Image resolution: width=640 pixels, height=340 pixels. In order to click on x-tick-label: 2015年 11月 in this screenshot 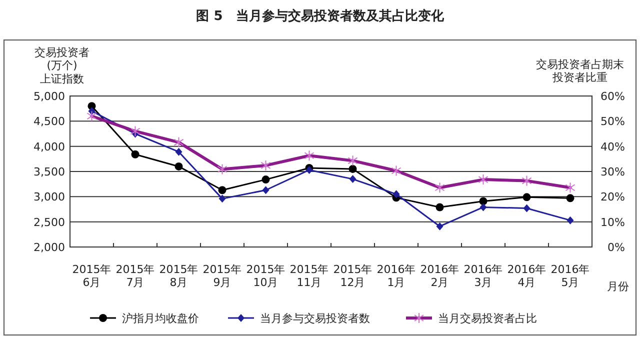, I will do `click(309, 276)`.